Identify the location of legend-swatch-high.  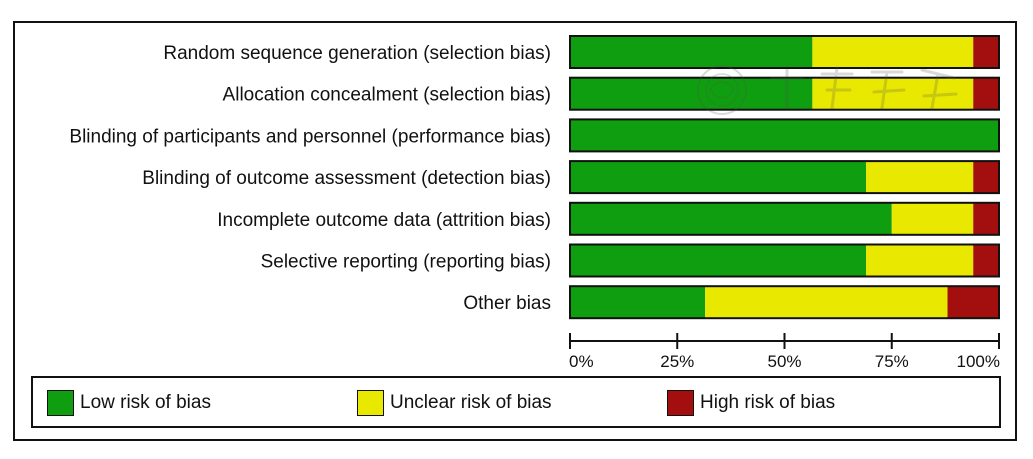
(680, 403).